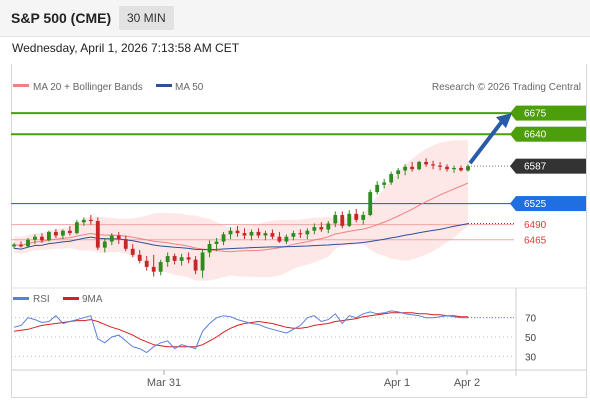 The image size is (590, 400). I want to click on ma9-legend-label: 9MA, so click(92, 299).